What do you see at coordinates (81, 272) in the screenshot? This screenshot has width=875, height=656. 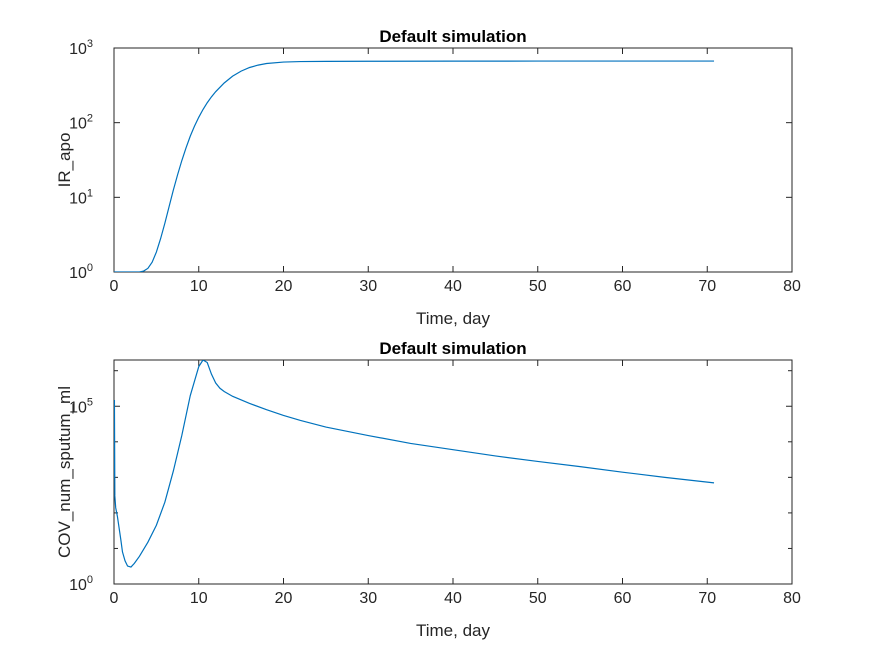 I see `top-y-tick-label: 10⁰` at bounding box center [81, 272].